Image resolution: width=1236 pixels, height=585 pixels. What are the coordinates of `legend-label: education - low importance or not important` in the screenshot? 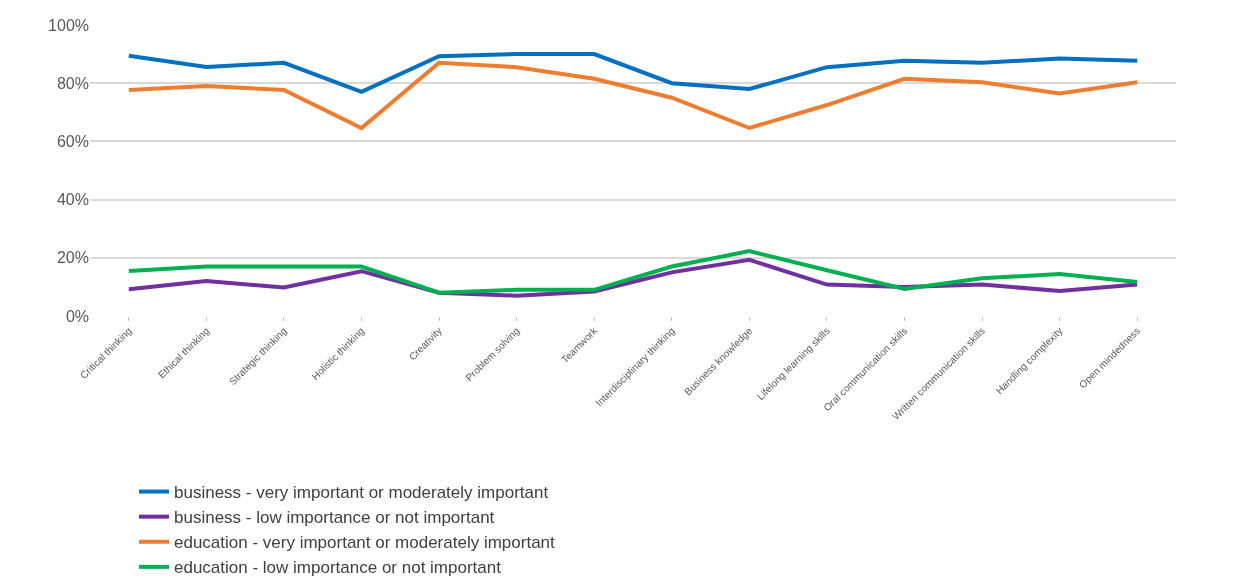 It's located at (338, 568).